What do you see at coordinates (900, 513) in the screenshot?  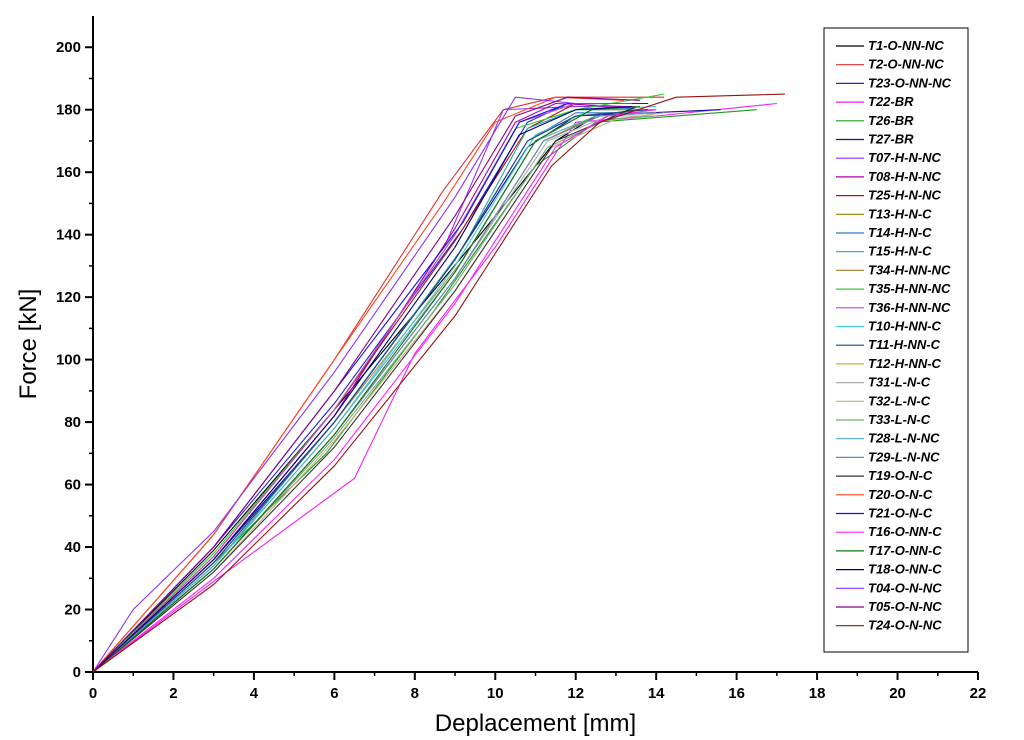 I see `legend-label: T21-O-N-C` at bounding box center [900, 513].